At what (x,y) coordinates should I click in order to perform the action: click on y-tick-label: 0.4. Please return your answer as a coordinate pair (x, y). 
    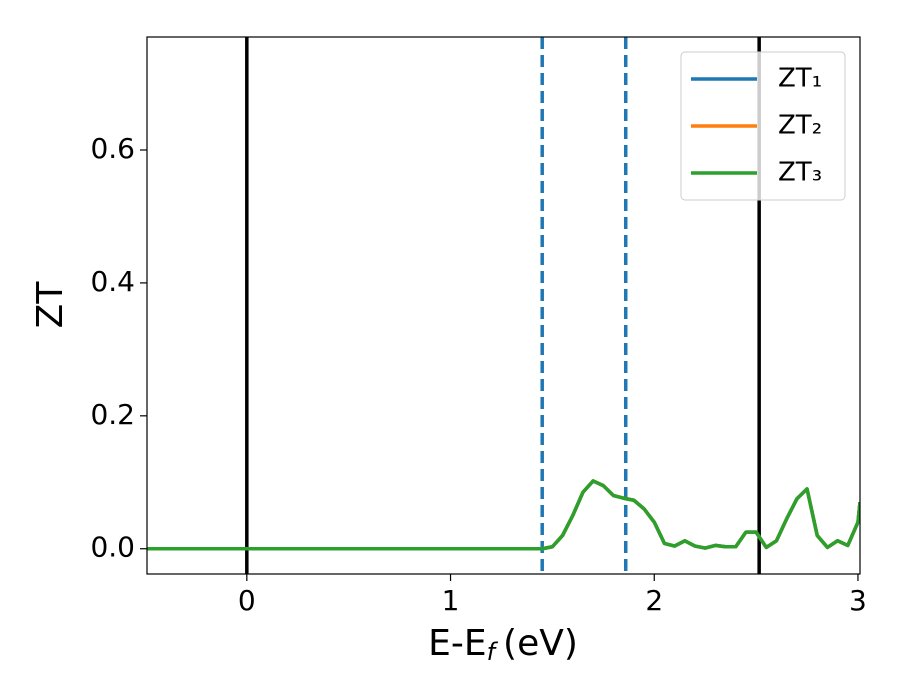
    Looking at the image, I should click on (112, 281).